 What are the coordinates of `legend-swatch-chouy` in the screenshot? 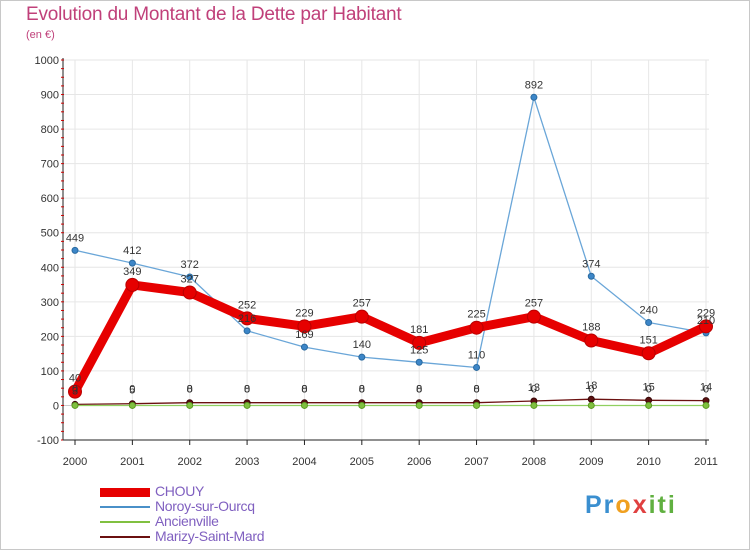 It's located at (125, 492).